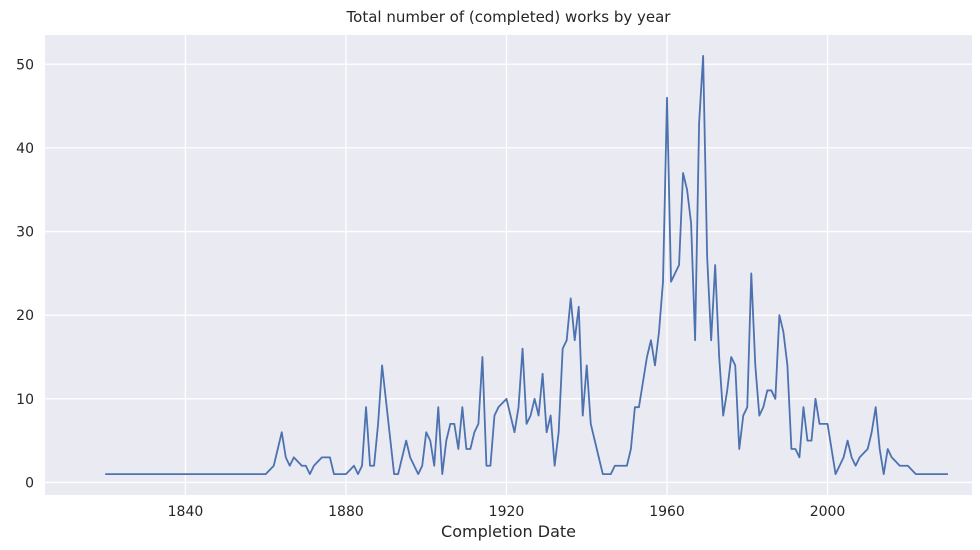 Image resolution: width=980 pixels, height=550 pixels. I want to click on y-tick-label: 30, so click(25, 233).